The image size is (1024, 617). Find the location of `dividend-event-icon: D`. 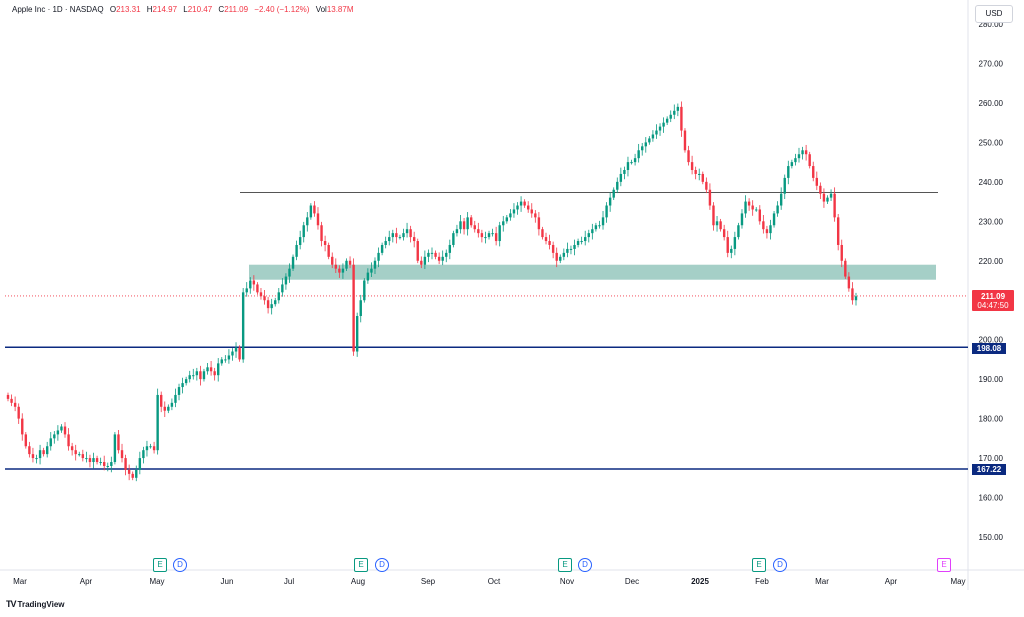

dividend-event-icon: D is located at coordinates (585, 565).